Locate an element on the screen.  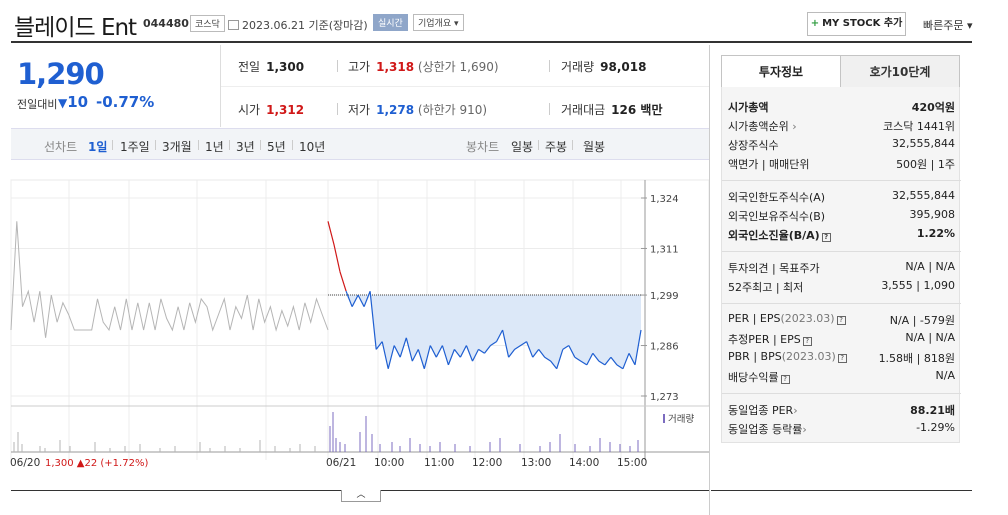
foreign-ratio-row: 외국인소진율(B/A)? 1.22% is located at coordinates (841, 235).